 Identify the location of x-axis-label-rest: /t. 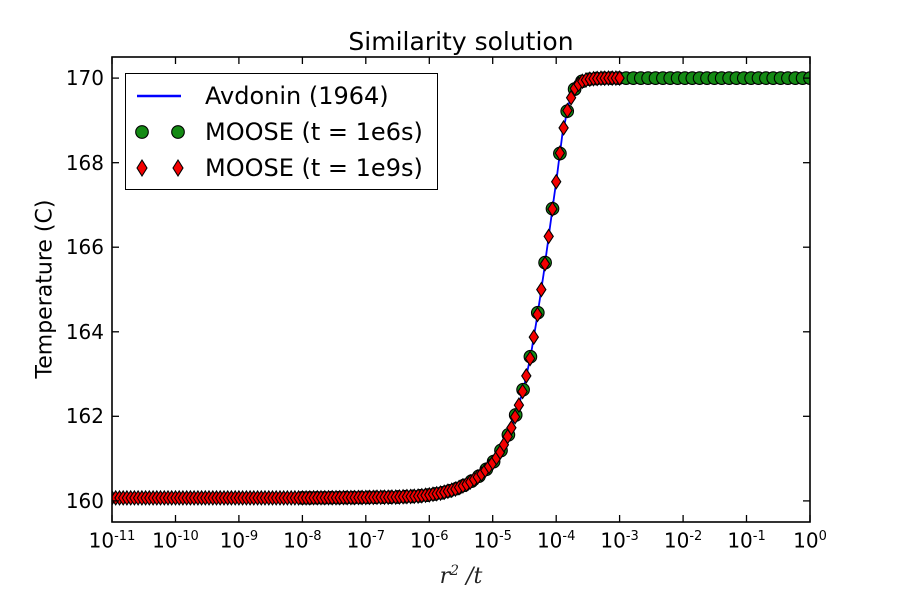
(471, 577).